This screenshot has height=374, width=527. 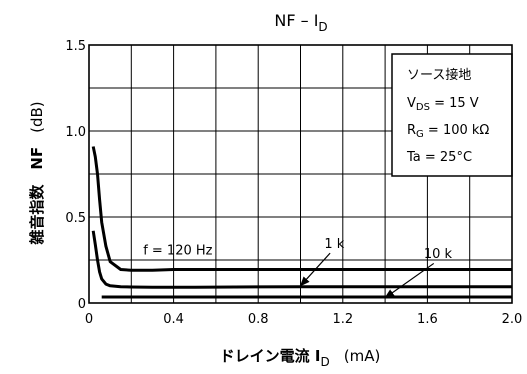 I want to click on conditions-box-frame, so click(x=452, y=115).